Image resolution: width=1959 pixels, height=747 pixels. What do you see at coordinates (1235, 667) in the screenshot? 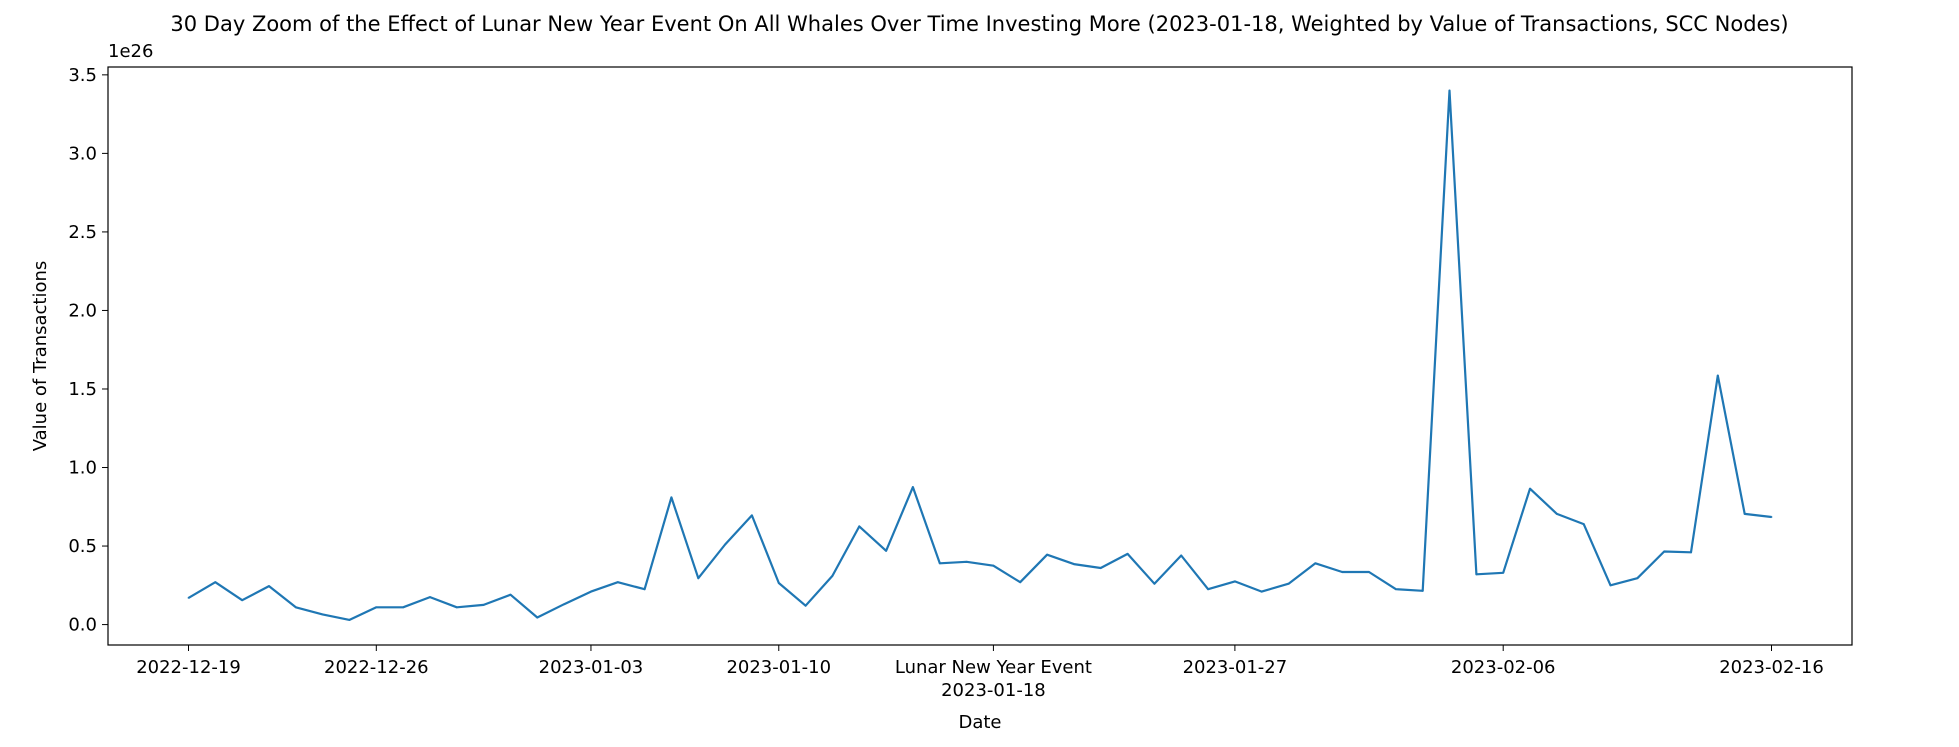
I see `x-tick-label: 2023-01-27` at bounding box center [1235, 667].